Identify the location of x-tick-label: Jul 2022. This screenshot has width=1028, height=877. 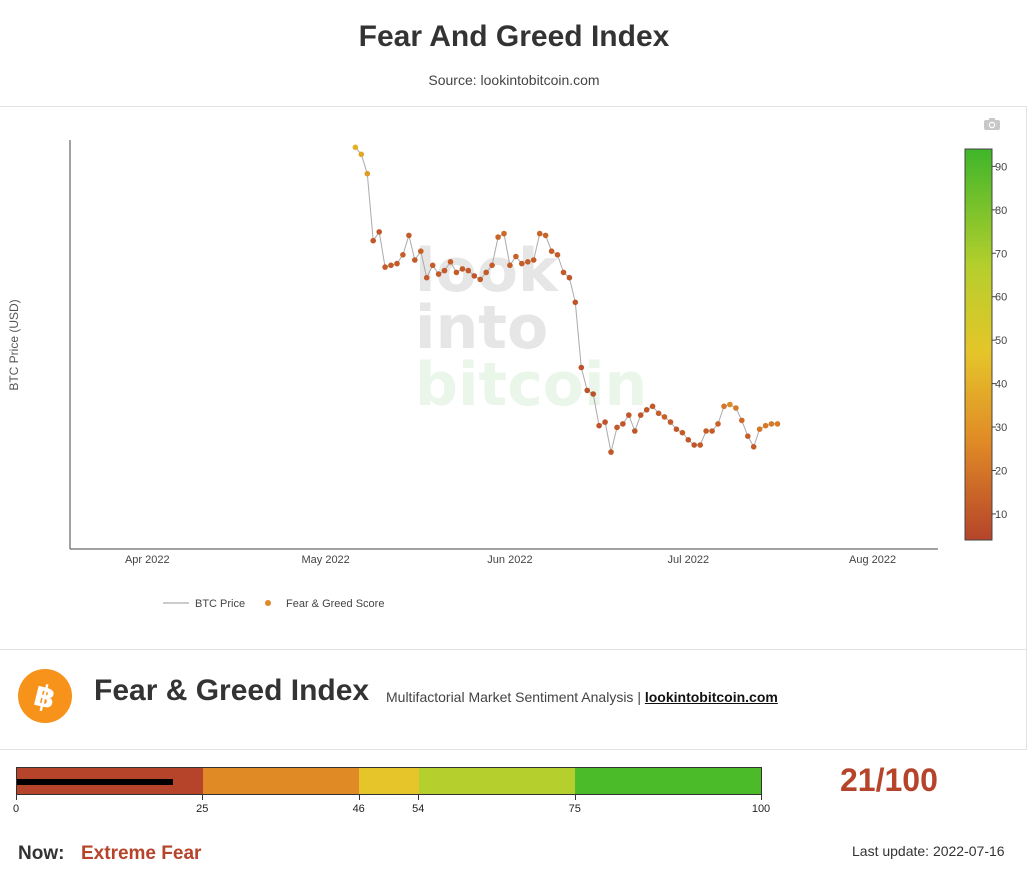
(689, 560).